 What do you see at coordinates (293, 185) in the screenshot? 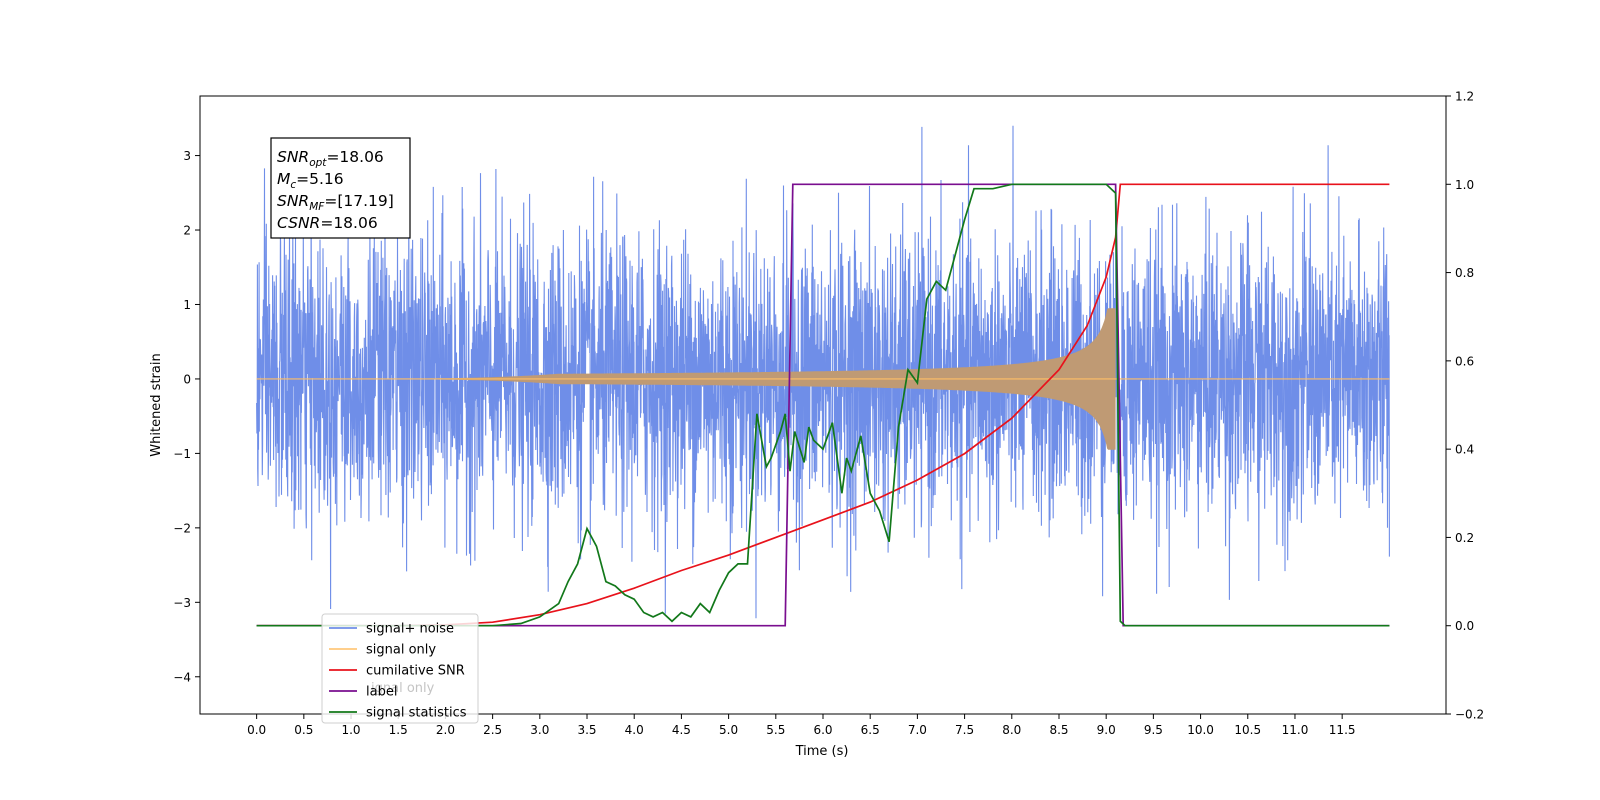
I see `annotation-subscript: c` at bounding box center [293, 185].